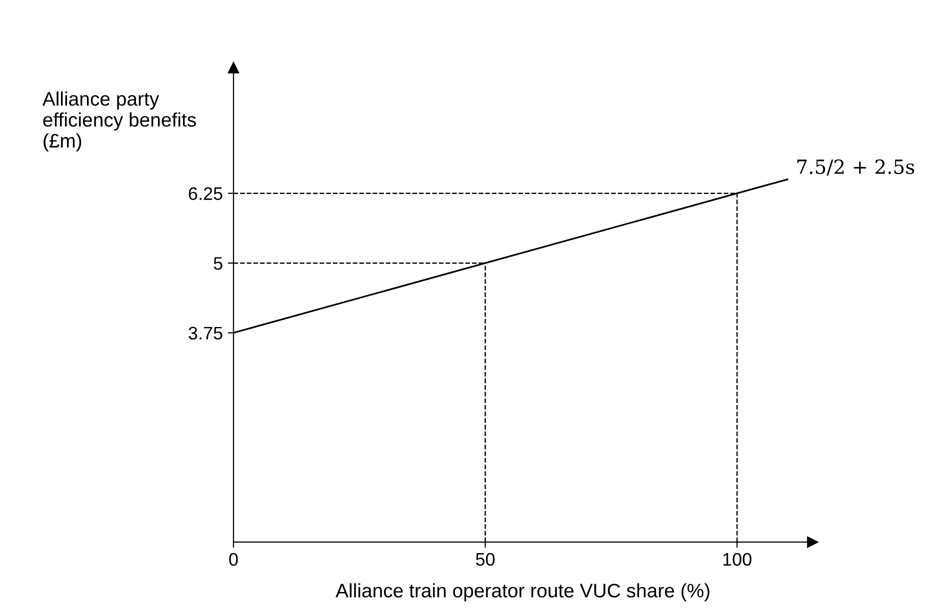  Describe the element at coordinates (205, 333) in the screenshot. I see `y-tick-label: 3.75` at that location.